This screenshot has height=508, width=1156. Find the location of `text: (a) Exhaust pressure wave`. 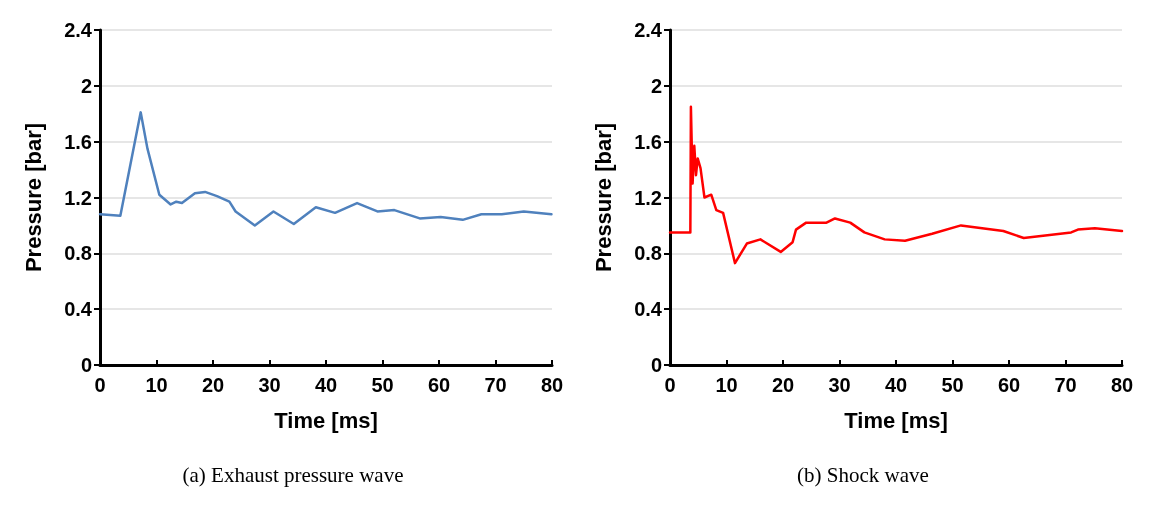

text: (a) Exhaust pressure wave is located at coordinates (293, 474).